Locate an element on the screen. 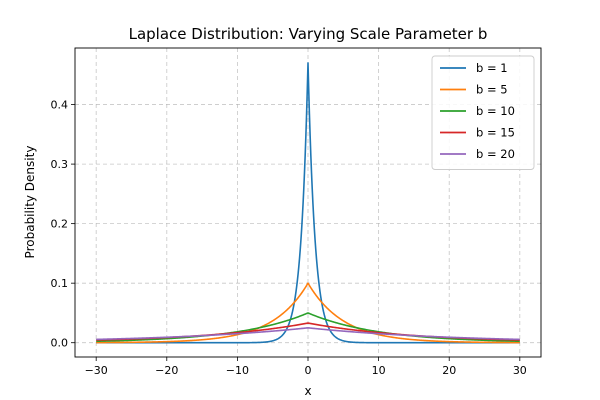 The height and width of the screenshot is (400, 600). x-axis-ticks: −30 −20 −10 0 10 20 30 is located at coordinates (306, 367).